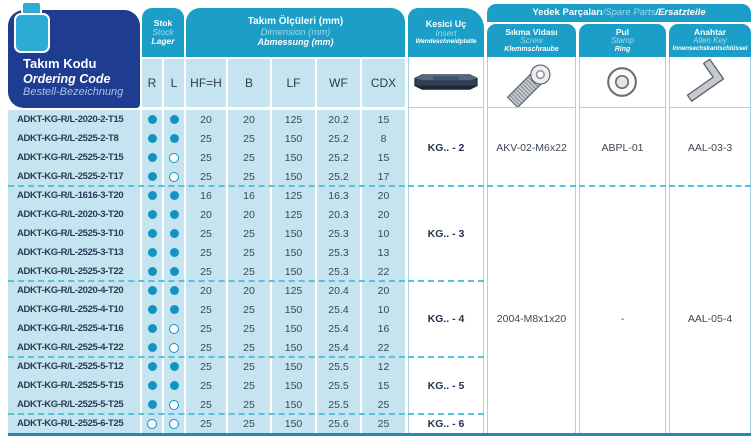  I want to click on screw-label-en: Screw, so click(531, 40).